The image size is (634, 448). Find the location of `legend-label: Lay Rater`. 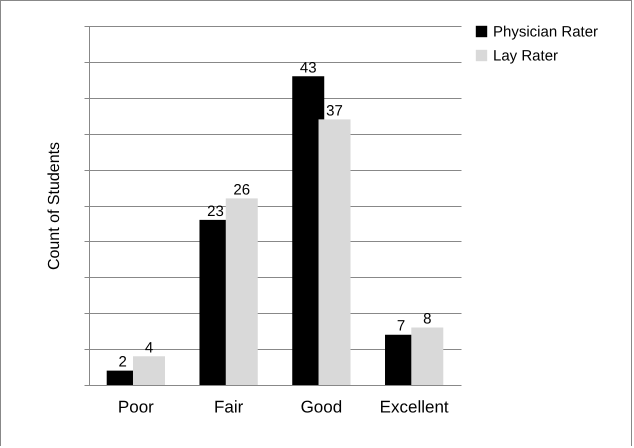

legend-label: Lay Rater is located at coordinates (525, 56).